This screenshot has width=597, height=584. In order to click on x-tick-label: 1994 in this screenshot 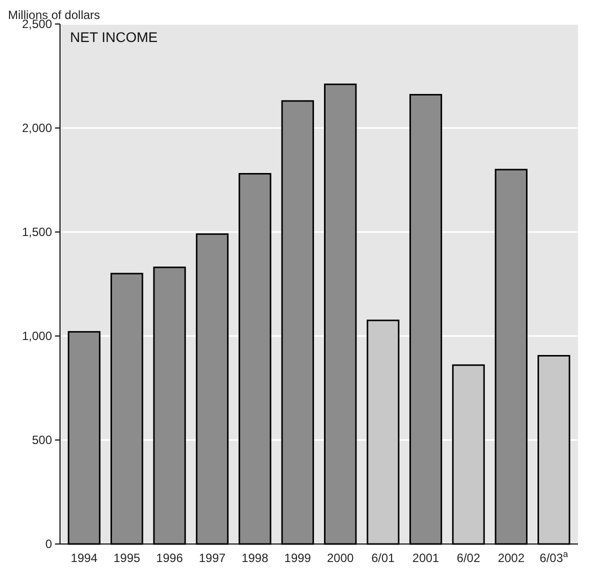, I will do `click(84, 558)`.